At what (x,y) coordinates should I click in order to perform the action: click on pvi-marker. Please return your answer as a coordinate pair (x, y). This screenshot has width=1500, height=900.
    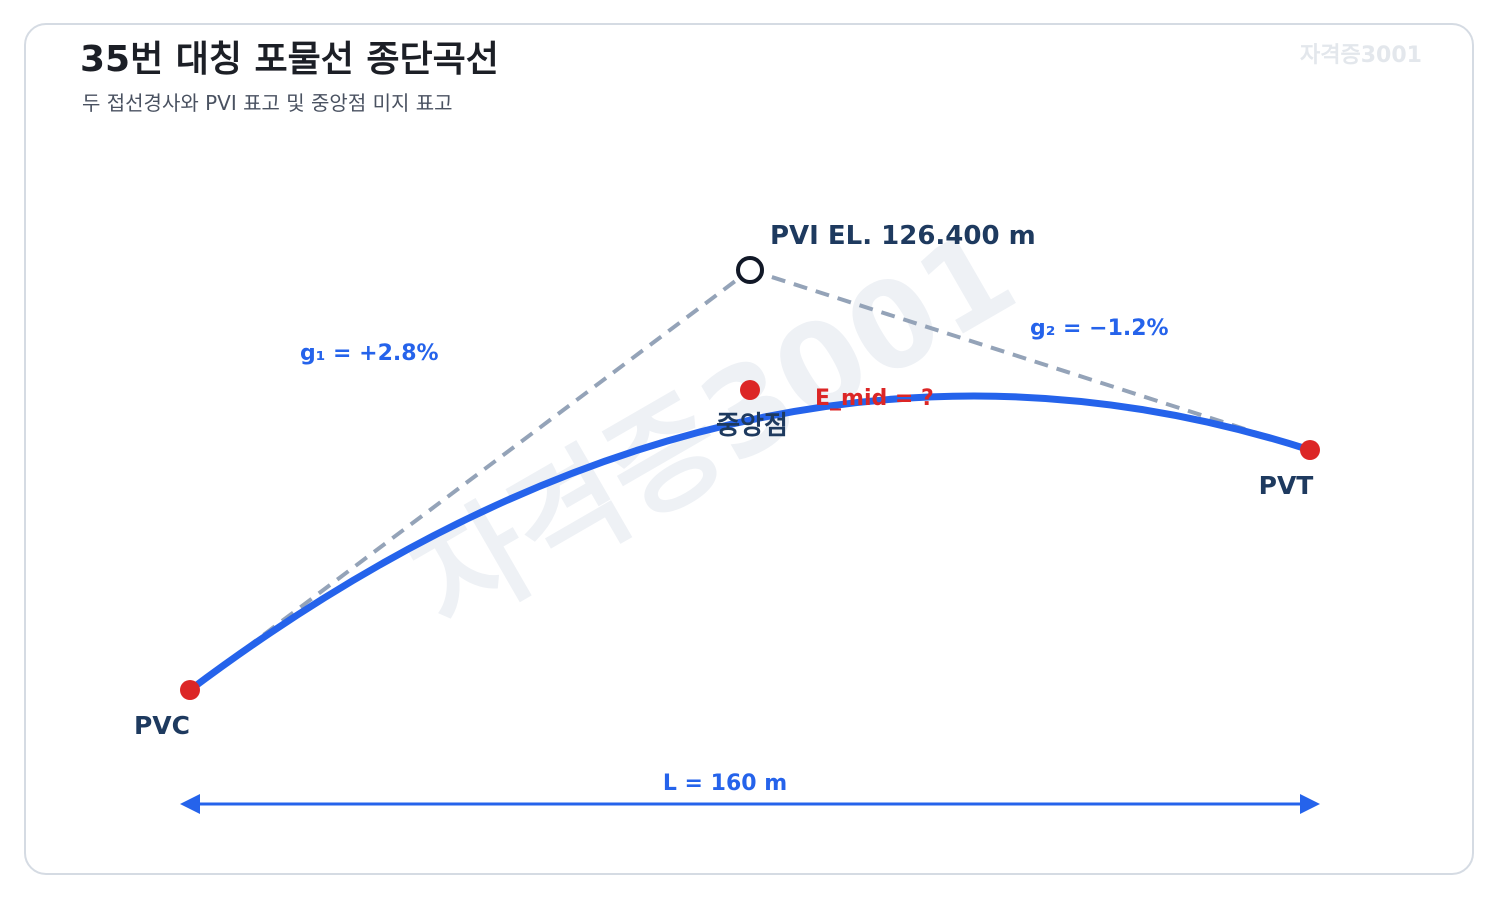
    Looking at the image, I should click on (750, 270).